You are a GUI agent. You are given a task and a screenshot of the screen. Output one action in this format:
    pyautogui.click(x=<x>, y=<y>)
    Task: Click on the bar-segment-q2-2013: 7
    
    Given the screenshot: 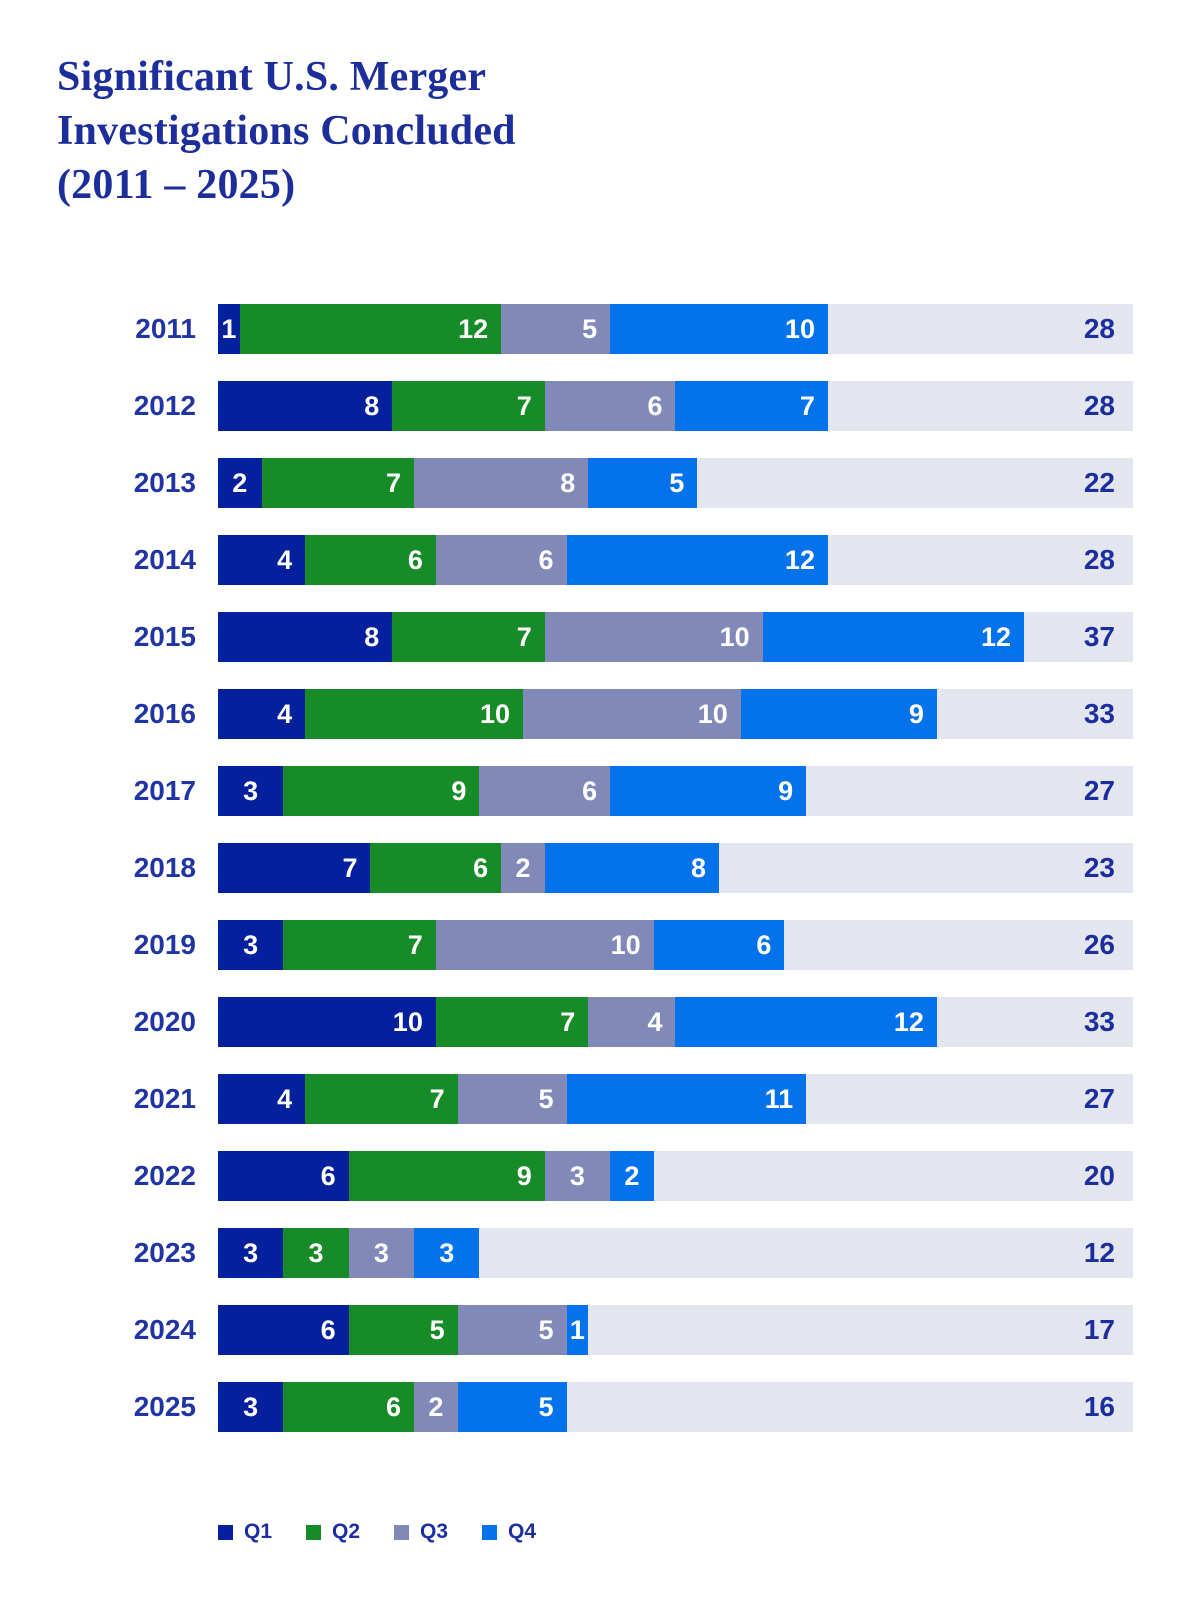 What is the action you would take?
    pyautogui.click(x=338, y=483)
    